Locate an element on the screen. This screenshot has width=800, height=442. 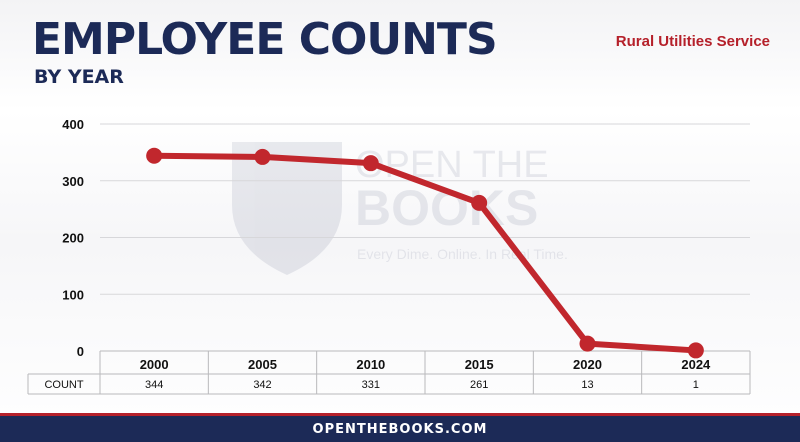
table-value: 331 is located at coordinates (371, 385).